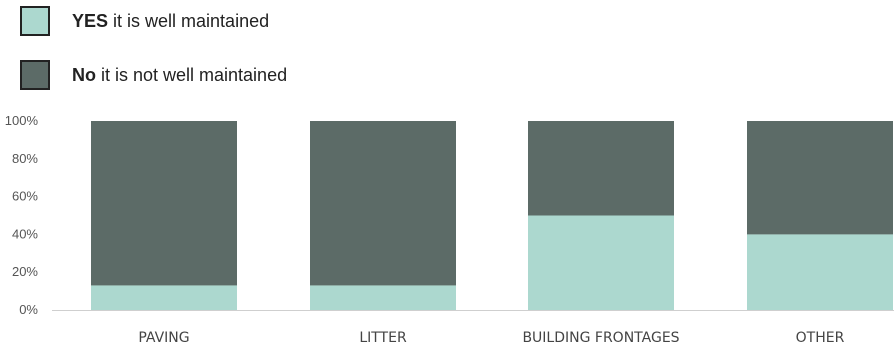 This screenshot has height=344, width=894. I want to click on y-tick-label: 20%, so click(25, 271).